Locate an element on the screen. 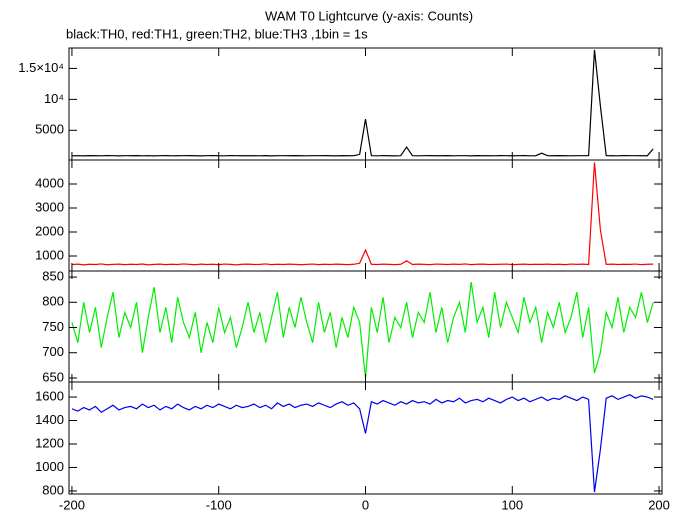 The image size is (689, 515). y-tick-label: 750 is located at coordinates (53, 326).